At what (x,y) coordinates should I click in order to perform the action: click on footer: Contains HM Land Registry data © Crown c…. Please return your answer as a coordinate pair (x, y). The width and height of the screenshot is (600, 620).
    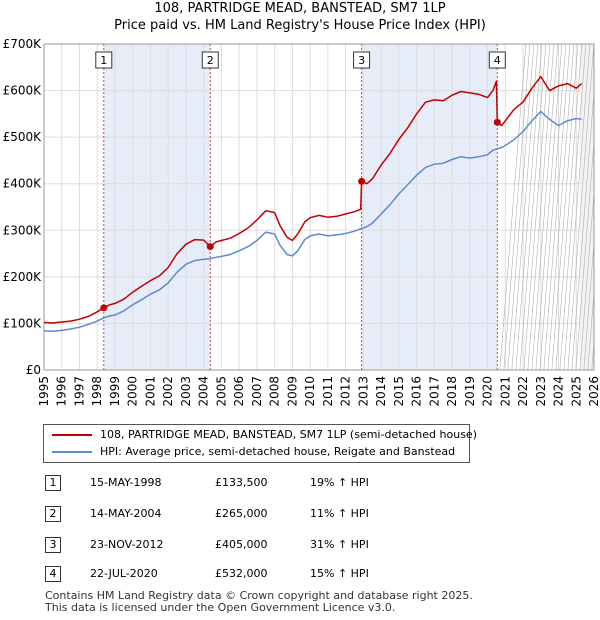
    Looking at the image, I should click on (259, 602).